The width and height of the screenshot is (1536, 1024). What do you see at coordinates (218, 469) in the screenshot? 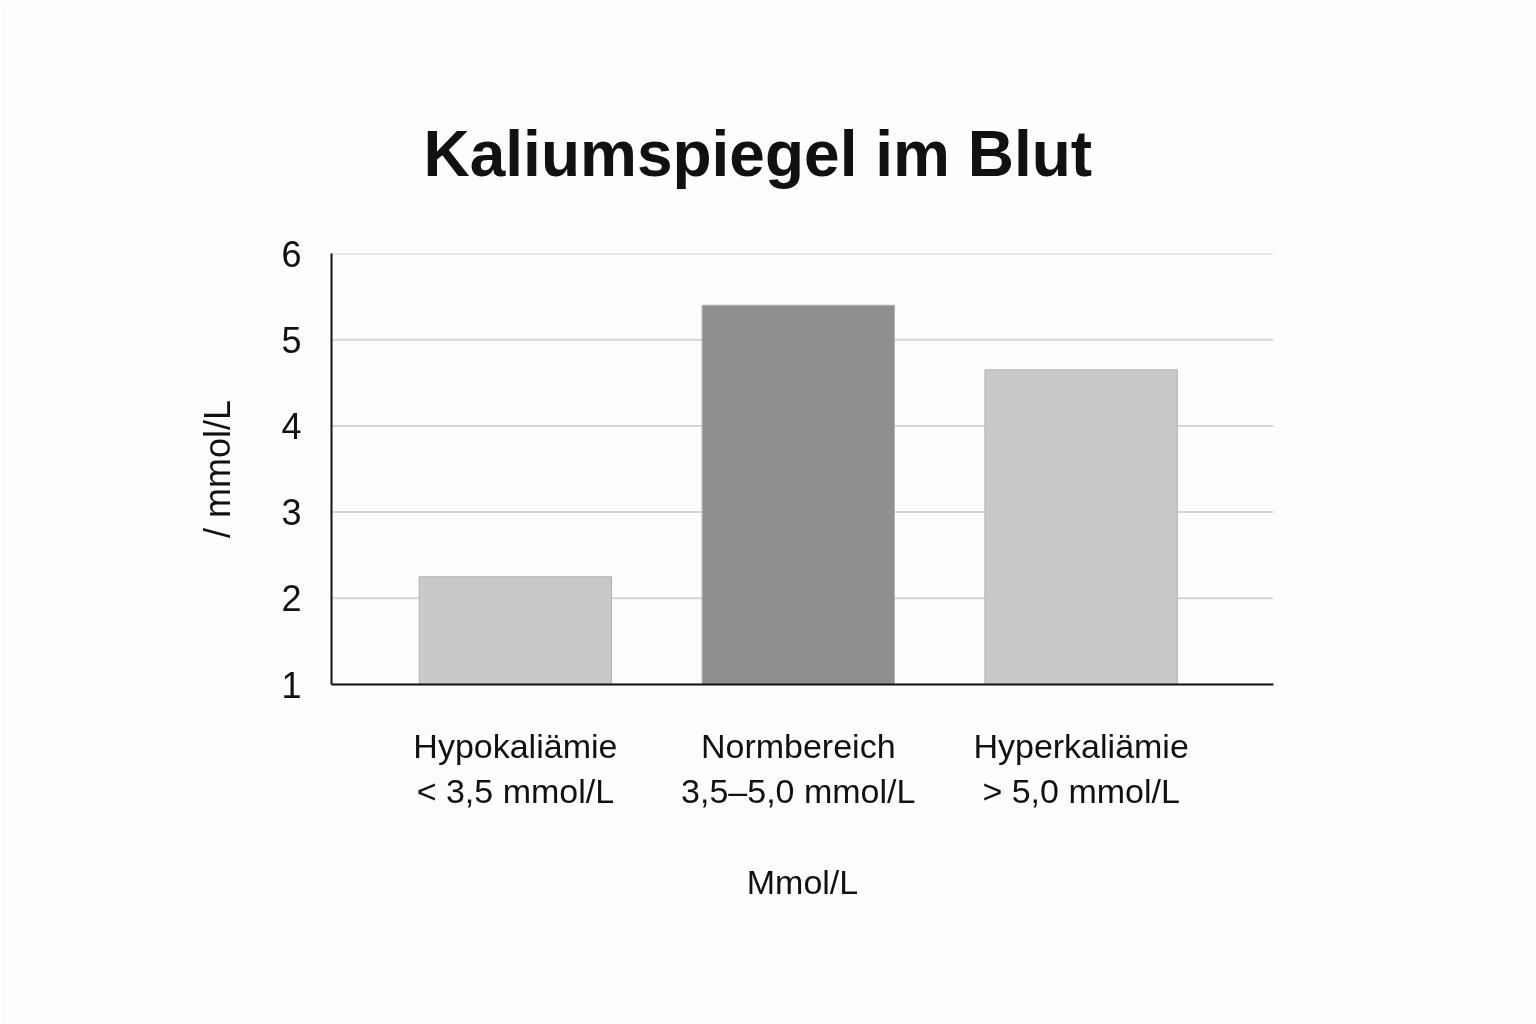
I see `y-axis-title: / mmol/L` at bounding box center [218, 469].